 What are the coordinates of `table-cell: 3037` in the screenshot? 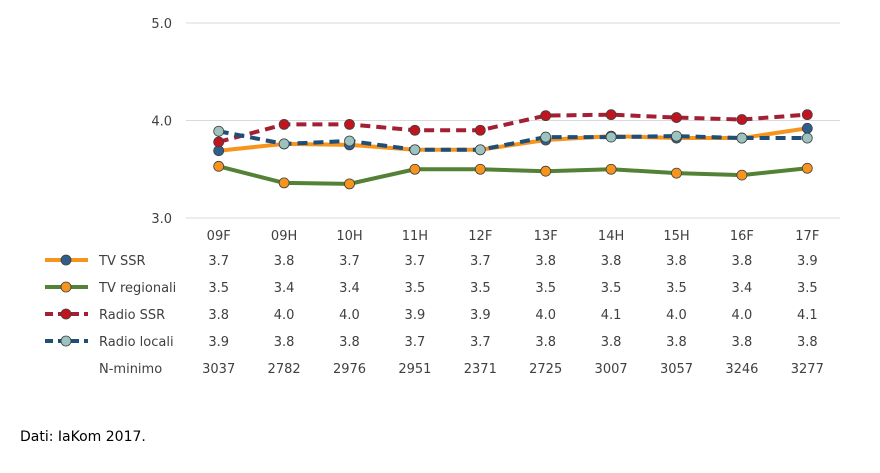 It's located at (218, 369).